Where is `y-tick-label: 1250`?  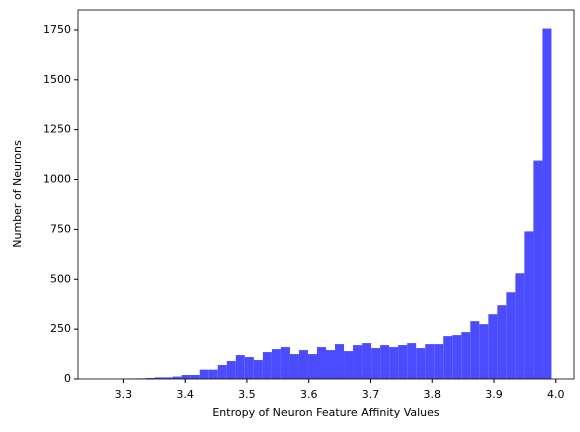 y-tick-label: 1250 is located at coordinates (57, 129).